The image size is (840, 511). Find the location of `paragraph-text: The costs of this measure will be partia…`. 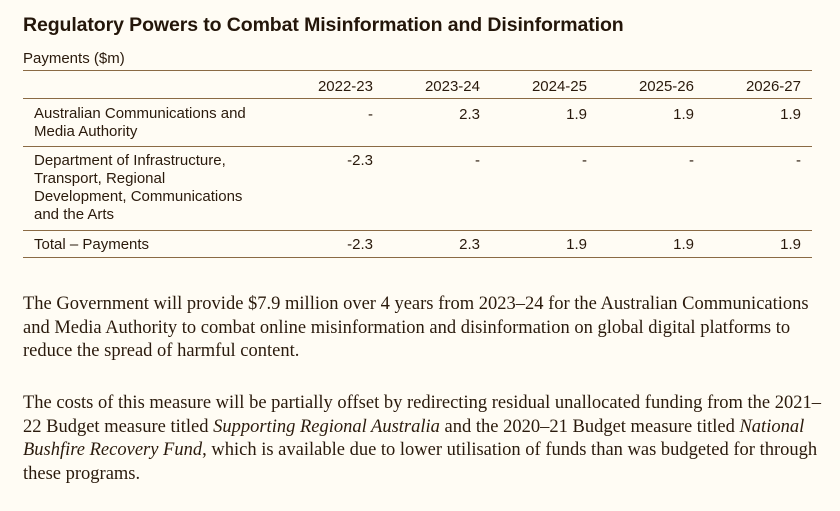

paragraph-text: The costs of this measure will be partia… is located at coordinates (422, 415).